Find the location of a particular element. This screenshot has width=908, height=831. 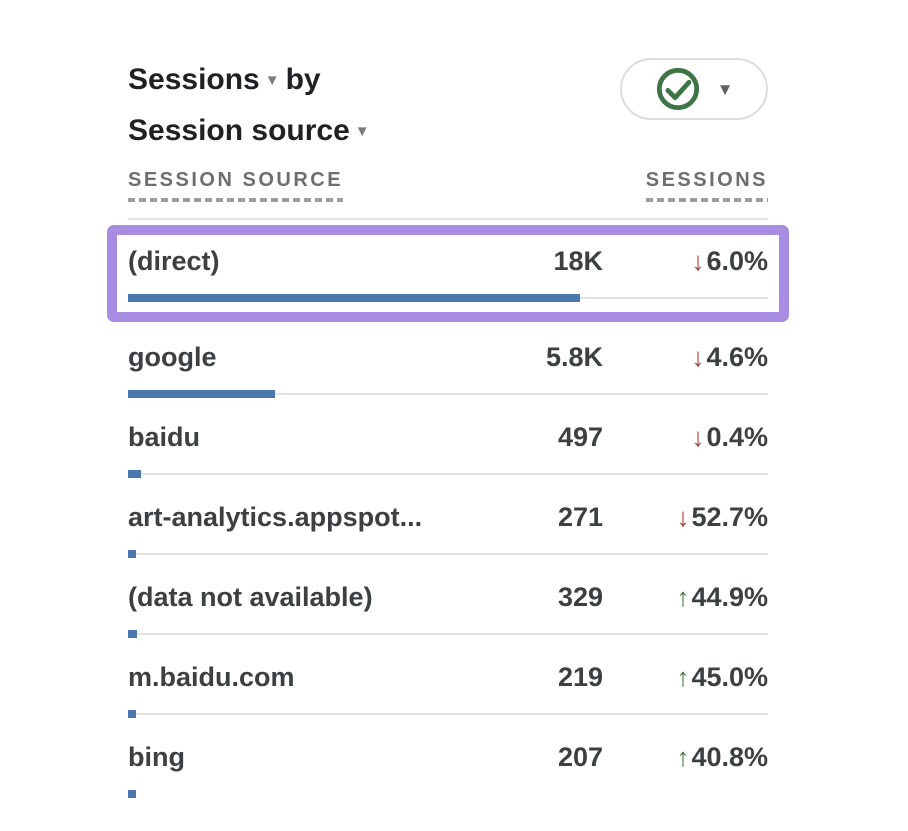

table-row: art-analytics.appspot... 271 ↓ 52.7% is located at coordinates (448, 521).